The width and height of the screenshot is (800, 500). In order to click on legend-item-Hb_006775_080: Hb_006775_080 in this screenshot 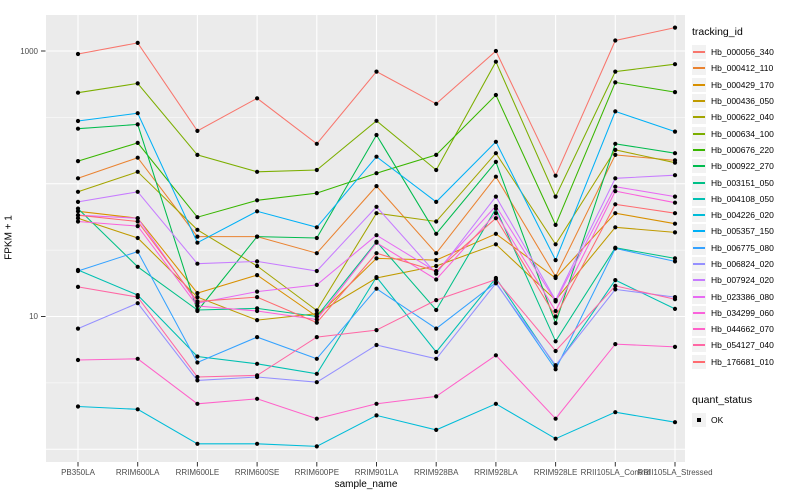, I will do `click(746, 248)`.